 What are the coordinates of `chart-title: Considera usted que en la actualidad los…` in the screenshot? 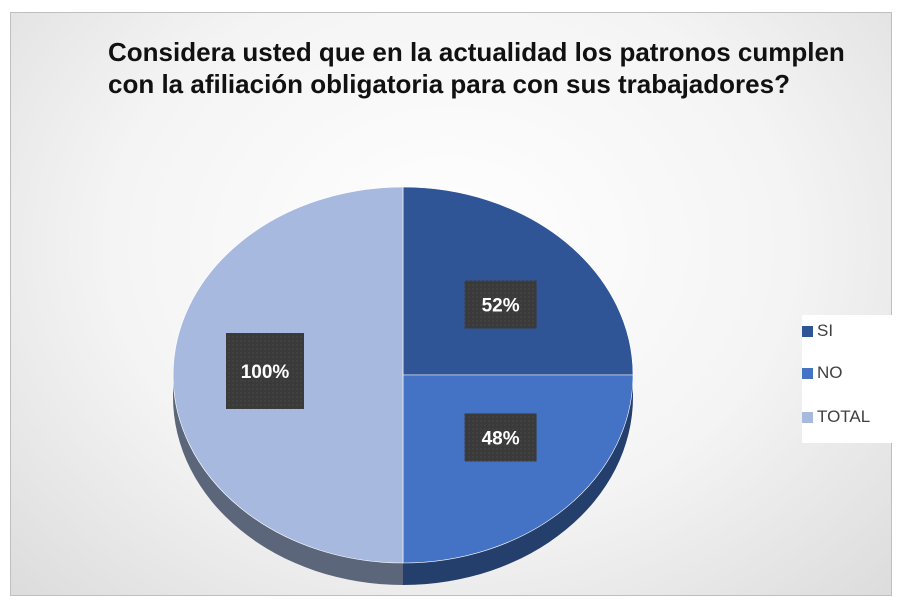 It's located at (476, 68).